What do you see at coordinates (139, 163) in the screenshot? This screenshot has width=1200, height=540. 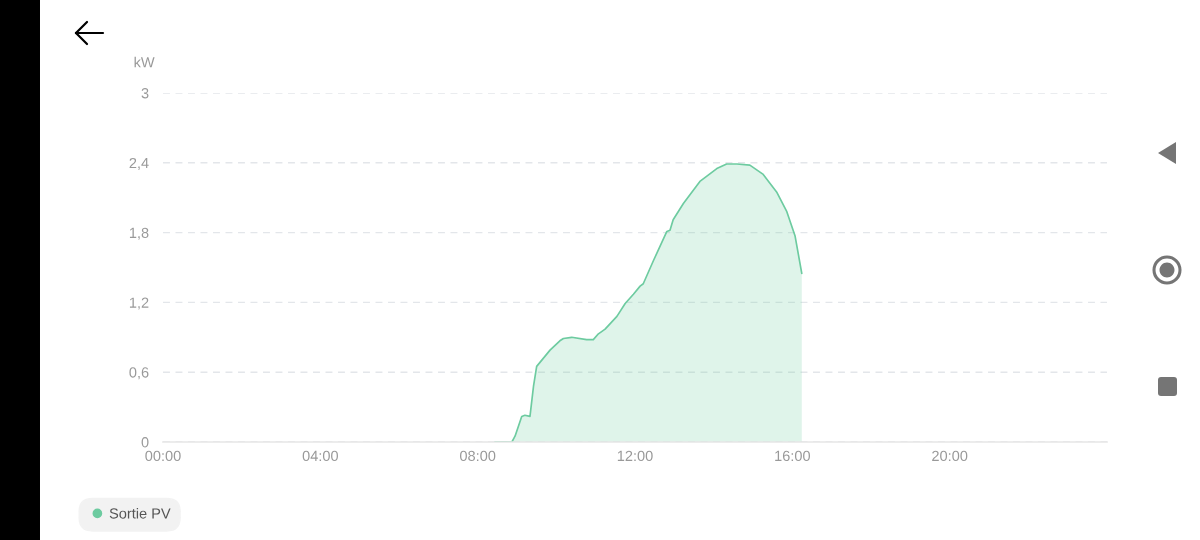 I see `y-tick-label: 2,4` at bounding box center [139, 163].